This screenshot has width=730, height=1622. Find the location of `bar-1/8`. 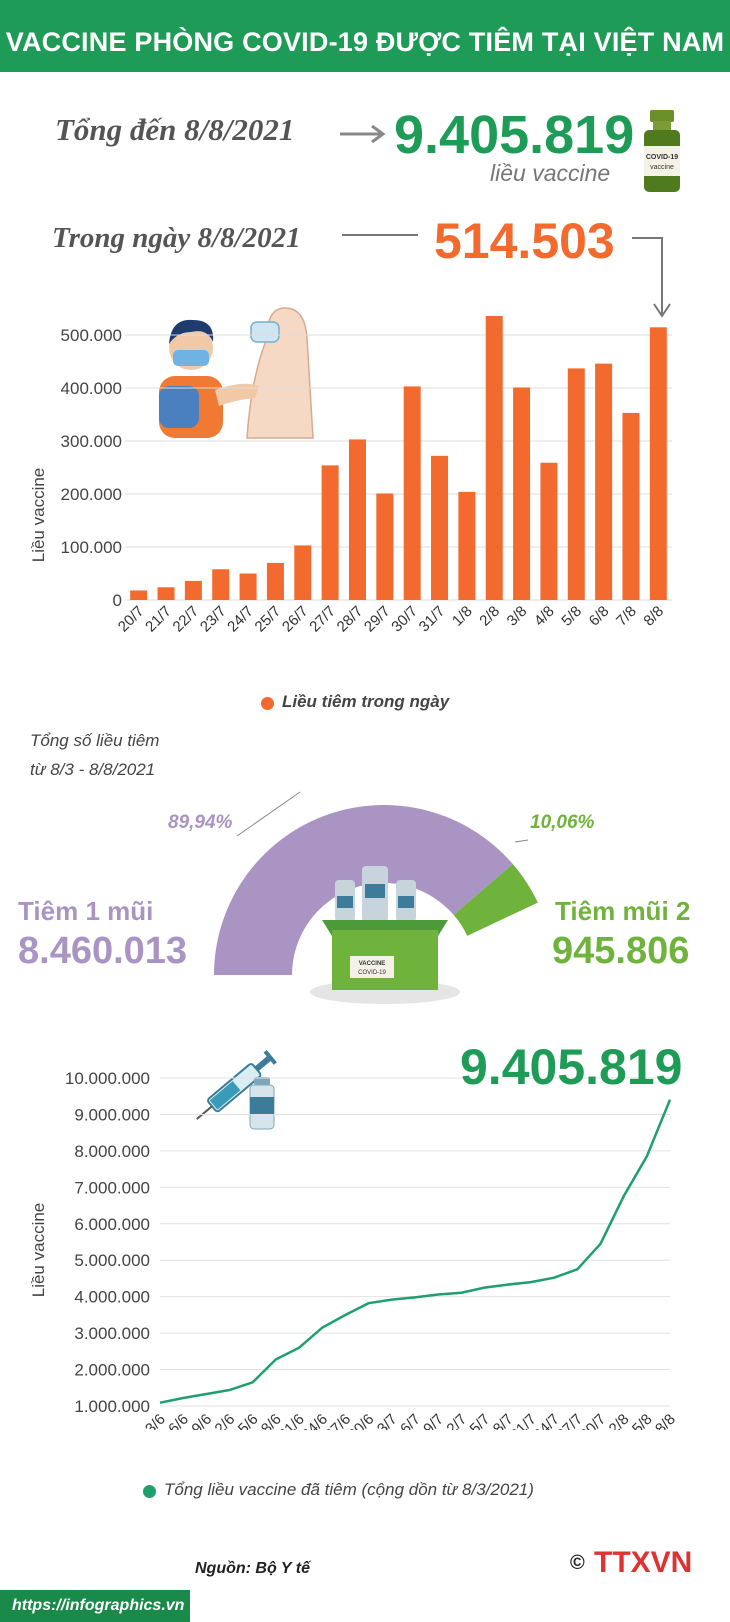

bar-1/8 is located at coordinates (467, 545).